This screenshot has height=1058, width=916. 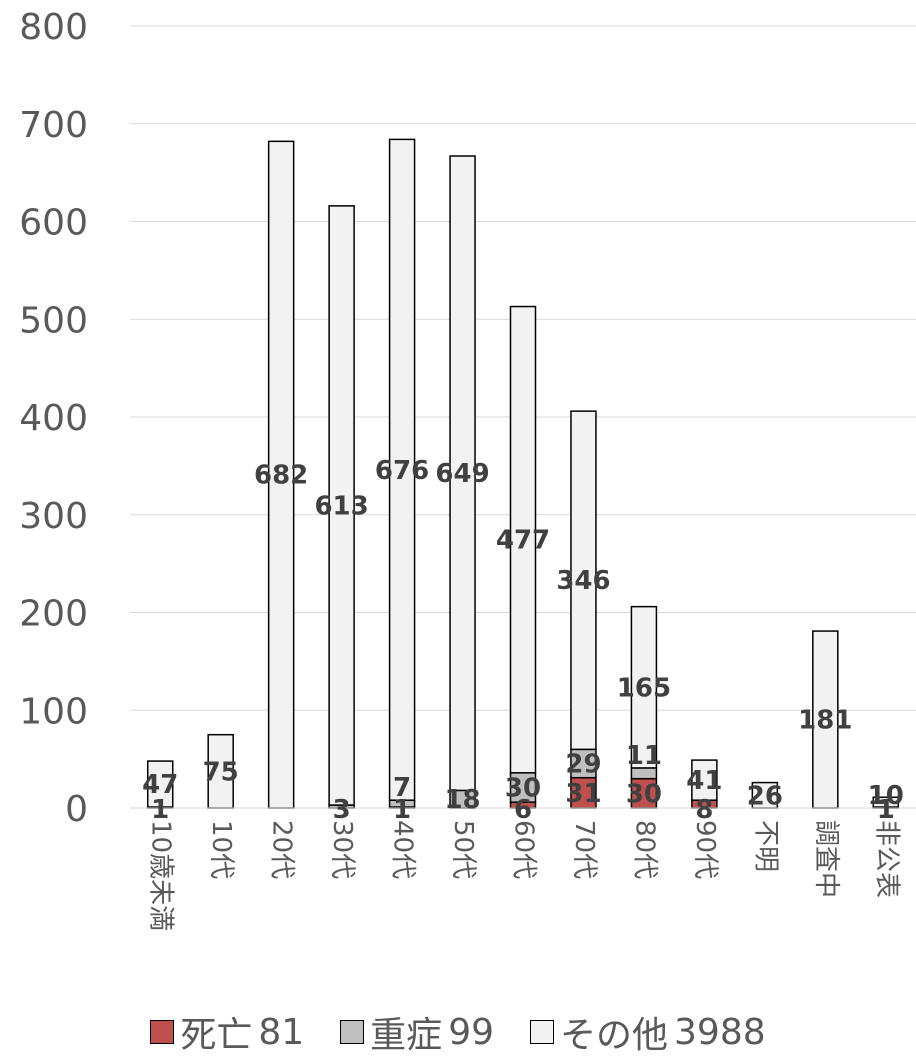 What do you see at coordinates (352, 1032) in the screenshot?
I see `legend-swatch-severe` at bounding box center [352, 1032].